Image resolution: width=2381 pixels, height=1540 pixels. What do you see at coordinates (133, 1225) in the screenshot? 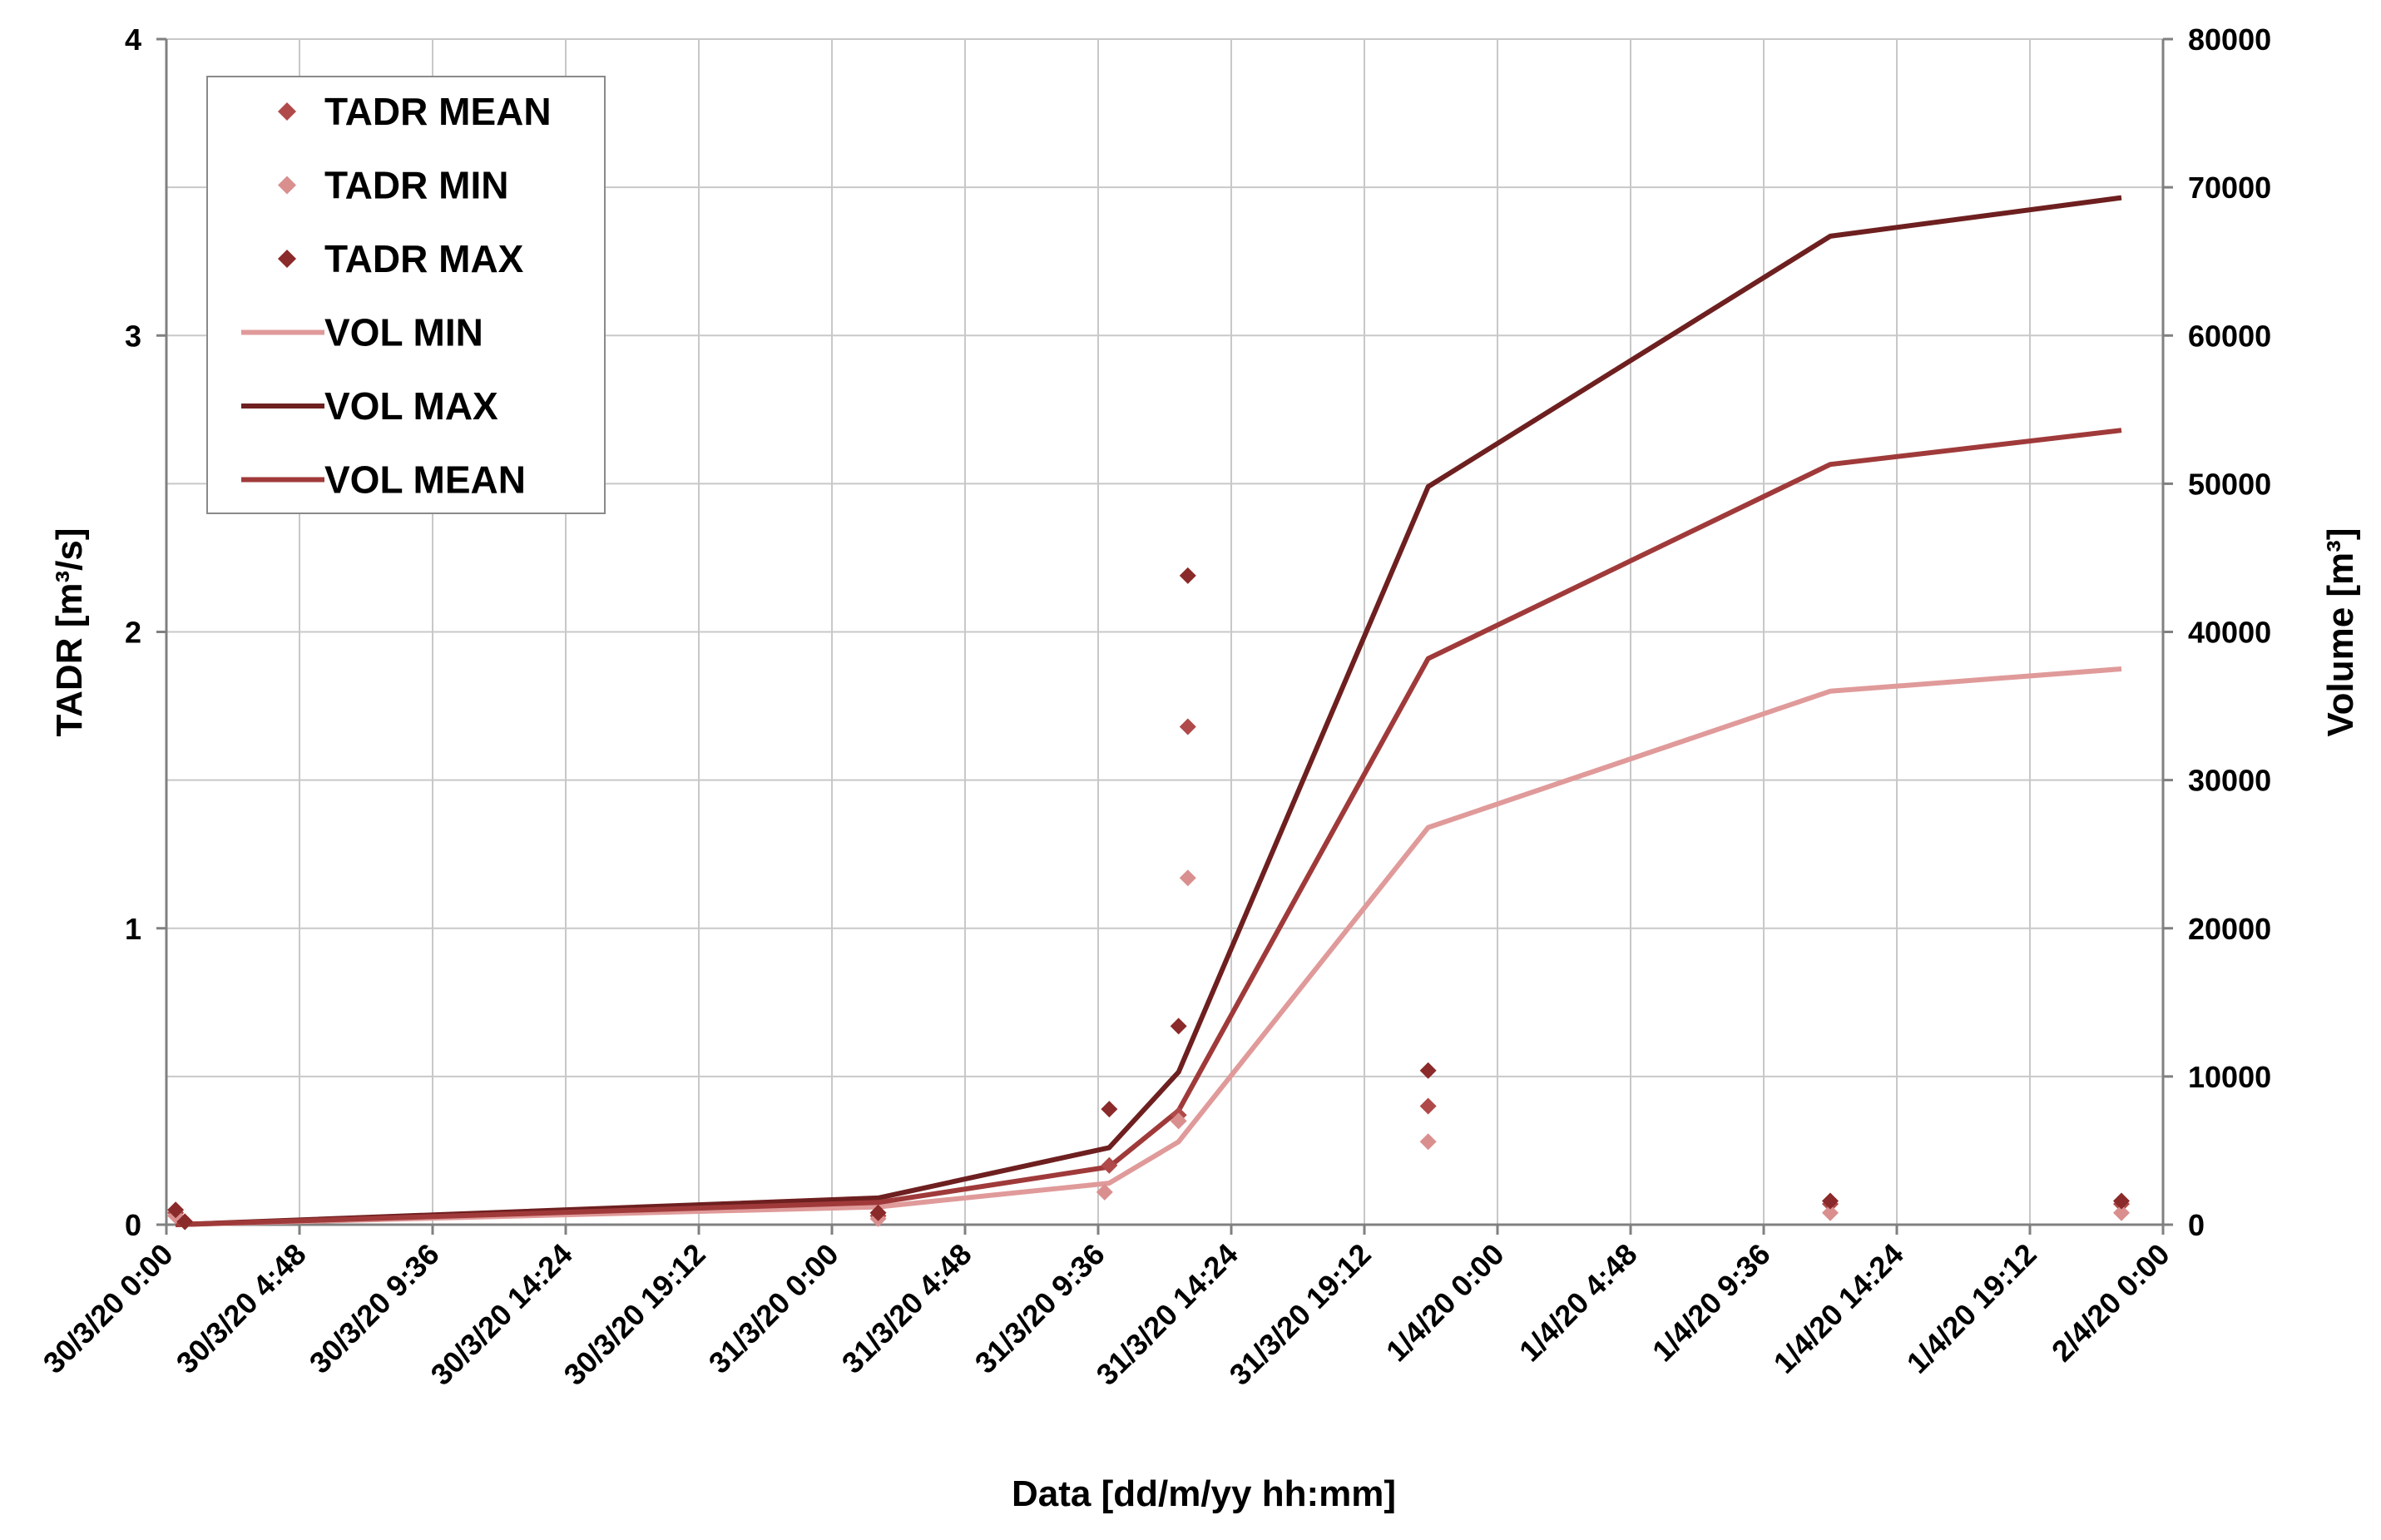
I see `y-tick-label-left: 0` at bounding box center [133, 1225].